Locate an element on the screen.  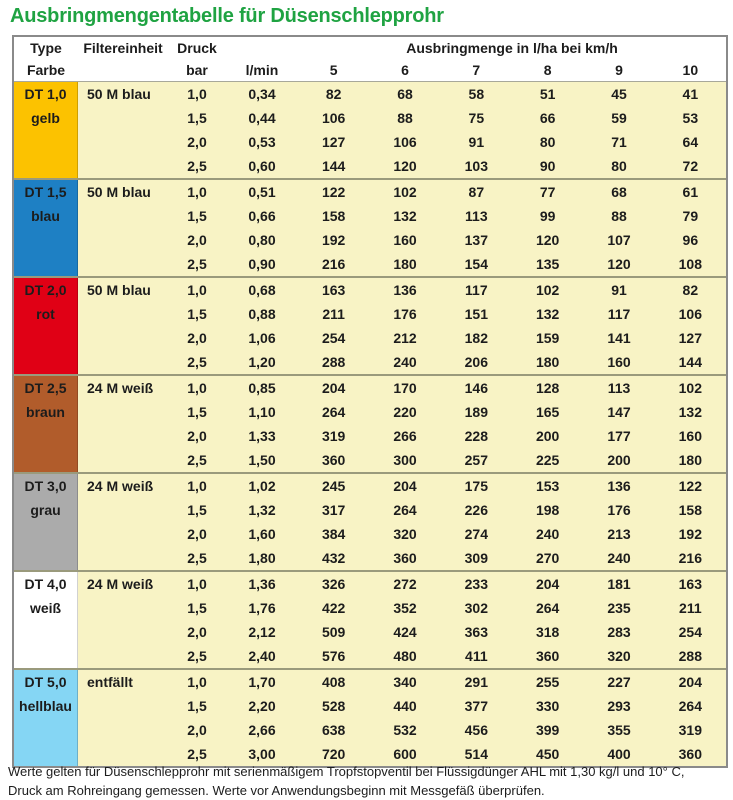
rate-cell: 200 is located at coordinates (619, 460).